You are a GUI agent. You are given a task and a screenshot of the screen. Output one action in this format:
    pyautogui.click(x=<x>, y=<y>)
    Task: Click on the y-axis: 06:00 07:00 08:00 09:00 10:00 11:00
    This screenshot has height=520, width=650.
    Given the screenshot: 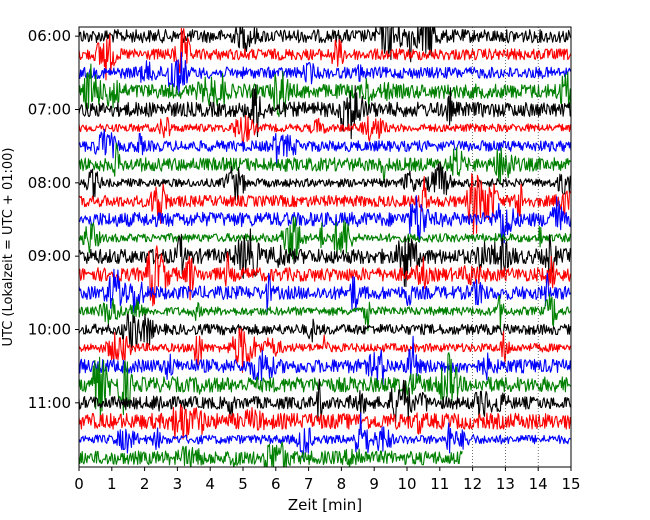 What is the action you would take?
    pyautogui.click(x=53, y=219)
    